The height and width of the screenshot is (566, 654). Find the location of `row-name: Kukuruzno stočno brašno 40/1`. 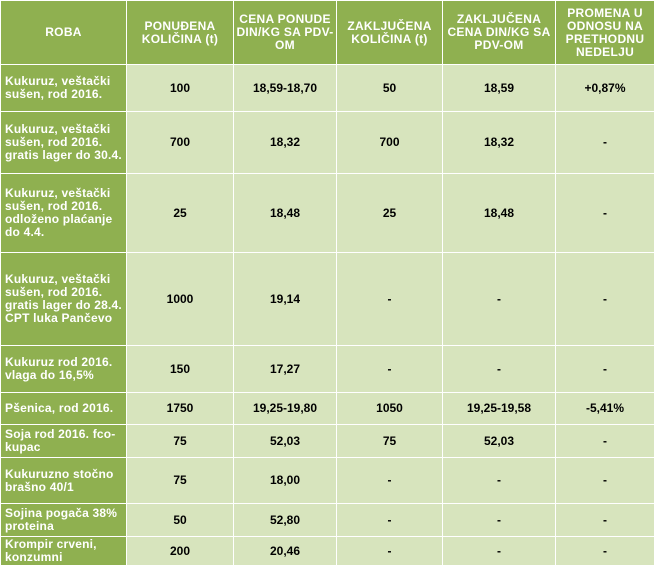

row-name: Kukuruzno stočno brašno 40/1 is located at coordinates (64, 481).